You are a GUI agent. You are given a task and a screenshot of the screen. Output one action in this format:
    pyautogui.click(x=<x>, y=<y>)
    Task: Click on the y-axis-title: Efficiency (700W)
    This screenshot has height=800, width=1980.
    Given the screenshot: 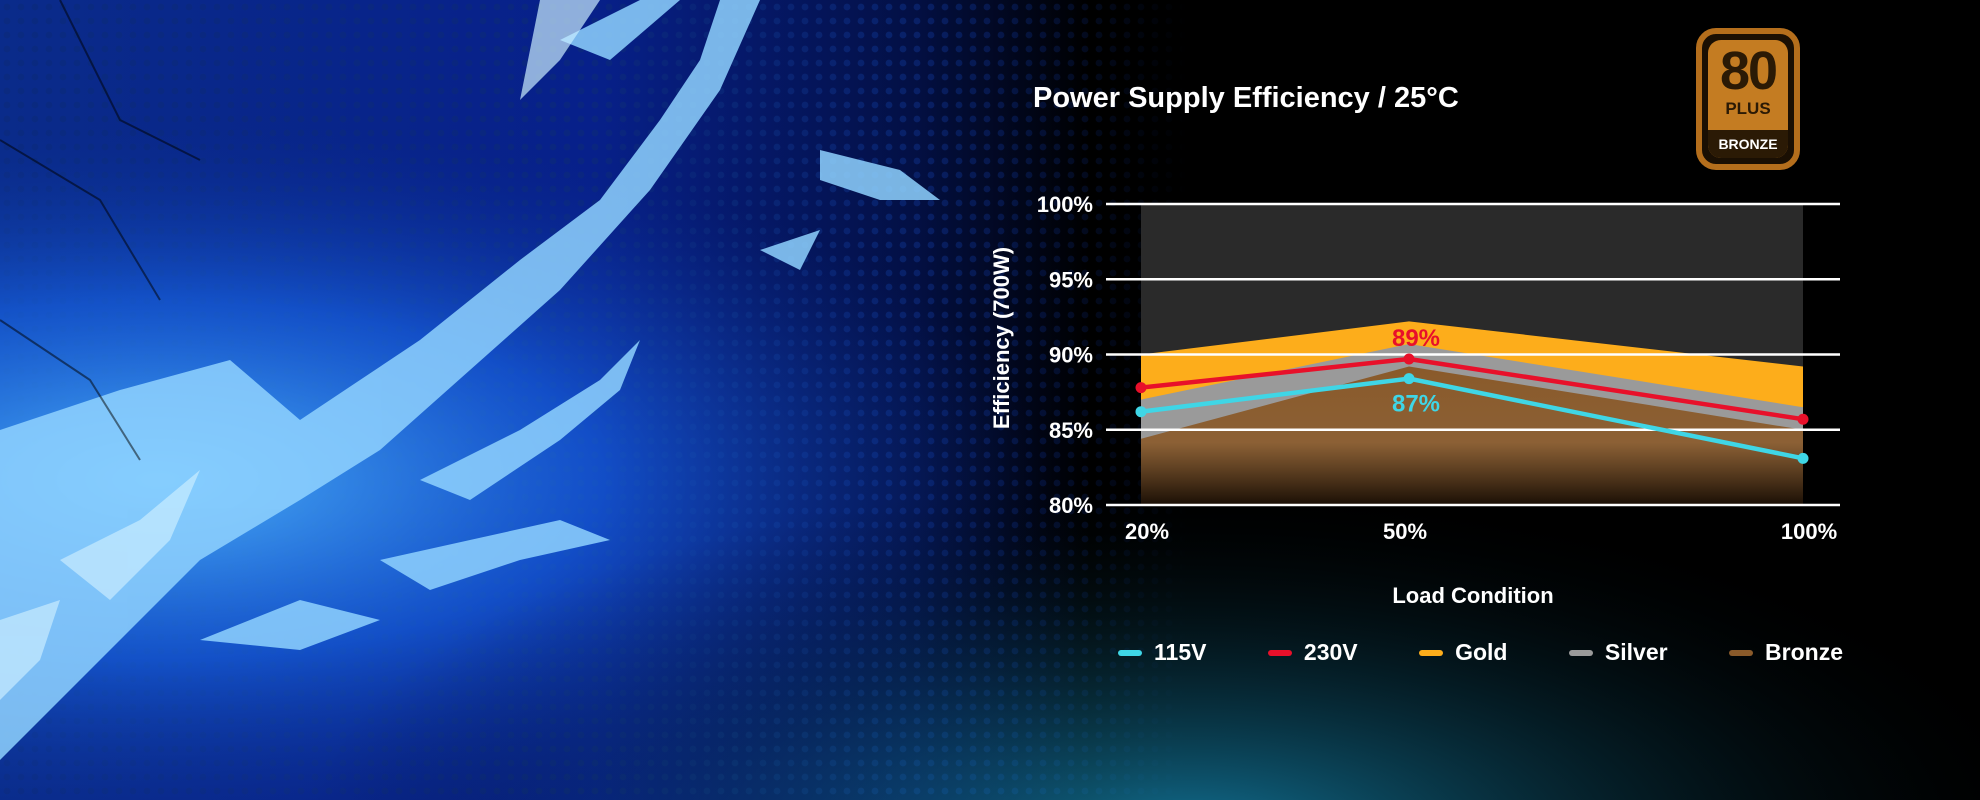 What is the action you would take?
    pyautogui.click(x=1001, y=338)
    